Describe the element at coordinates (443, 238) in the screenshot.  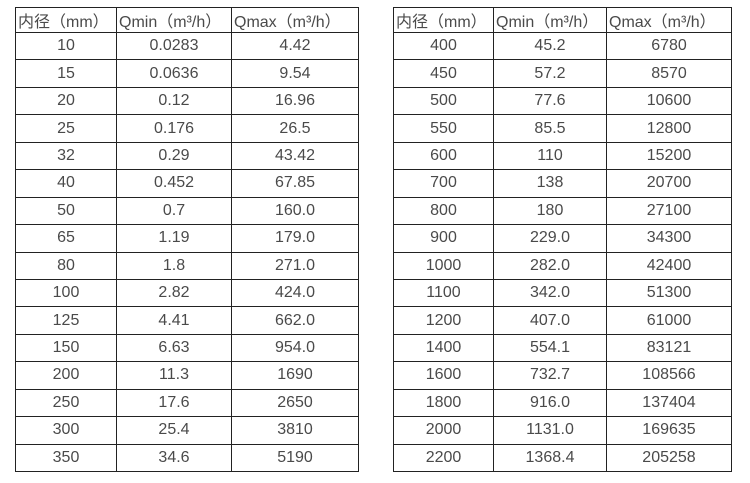
I see `table-cell: 900` at that location.